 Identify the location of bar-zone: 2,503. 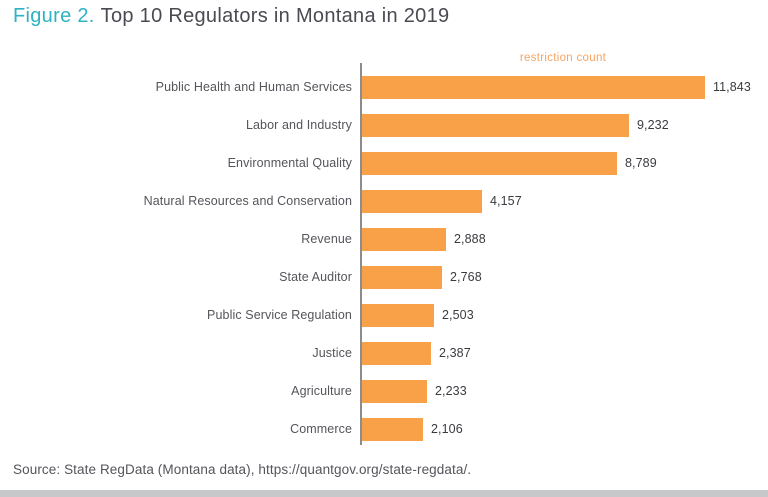
(565, 315).